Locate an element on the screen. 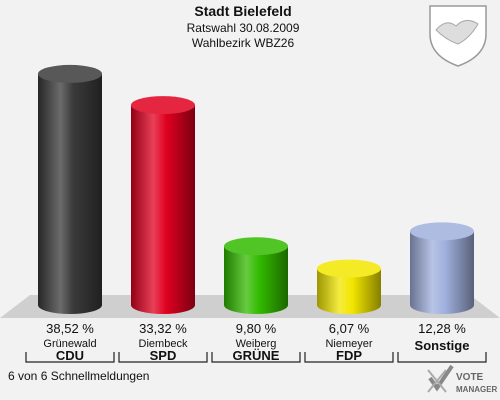 The image size is (500, 400). party-label: GRÜNE is located at coordinates (256, 355).